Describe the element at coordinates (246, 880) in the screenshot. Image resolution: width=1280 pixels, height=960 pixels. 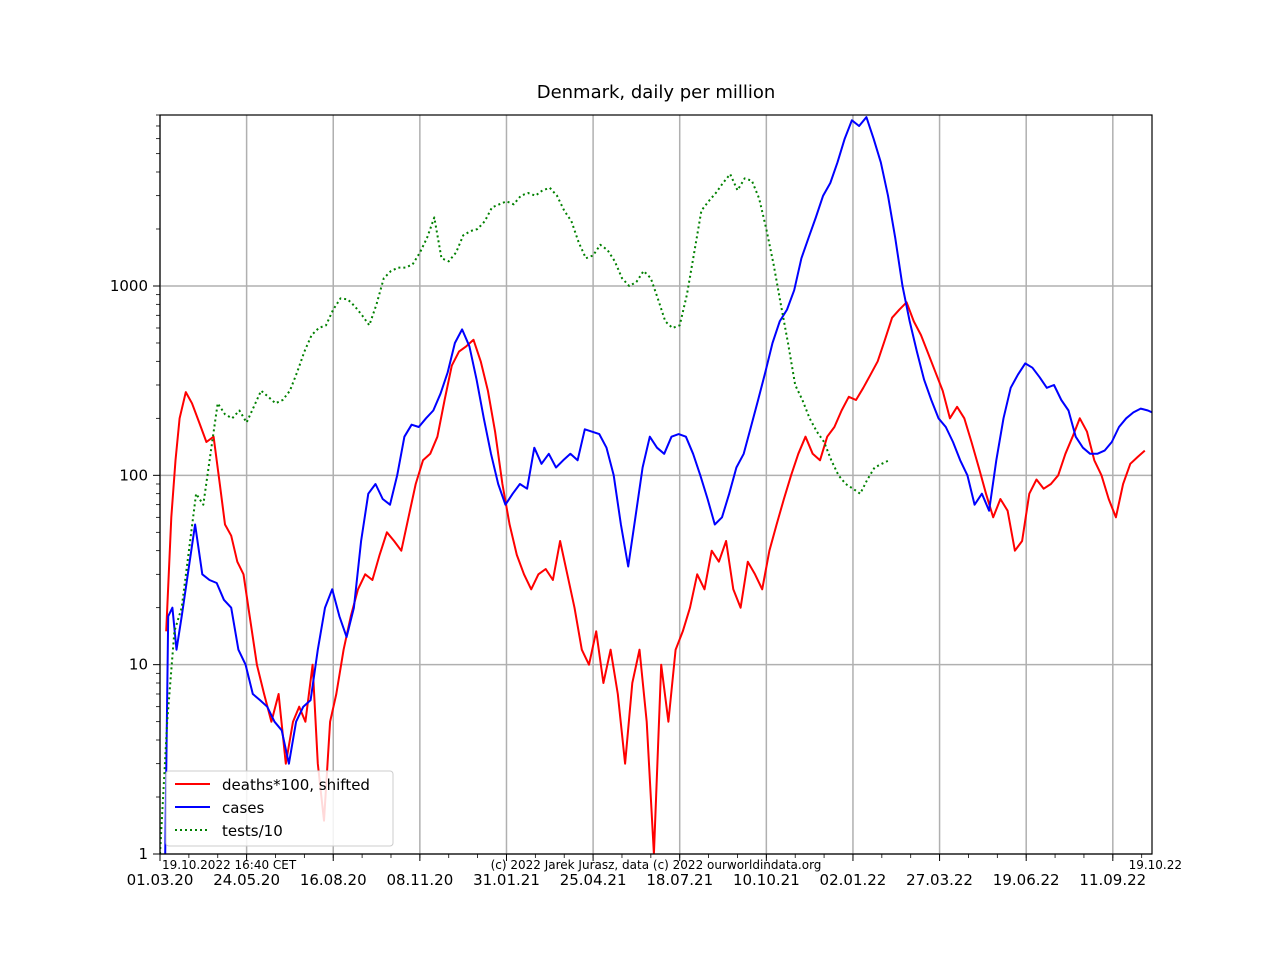
I see `x-tick-label: 24.05.20` at that location.